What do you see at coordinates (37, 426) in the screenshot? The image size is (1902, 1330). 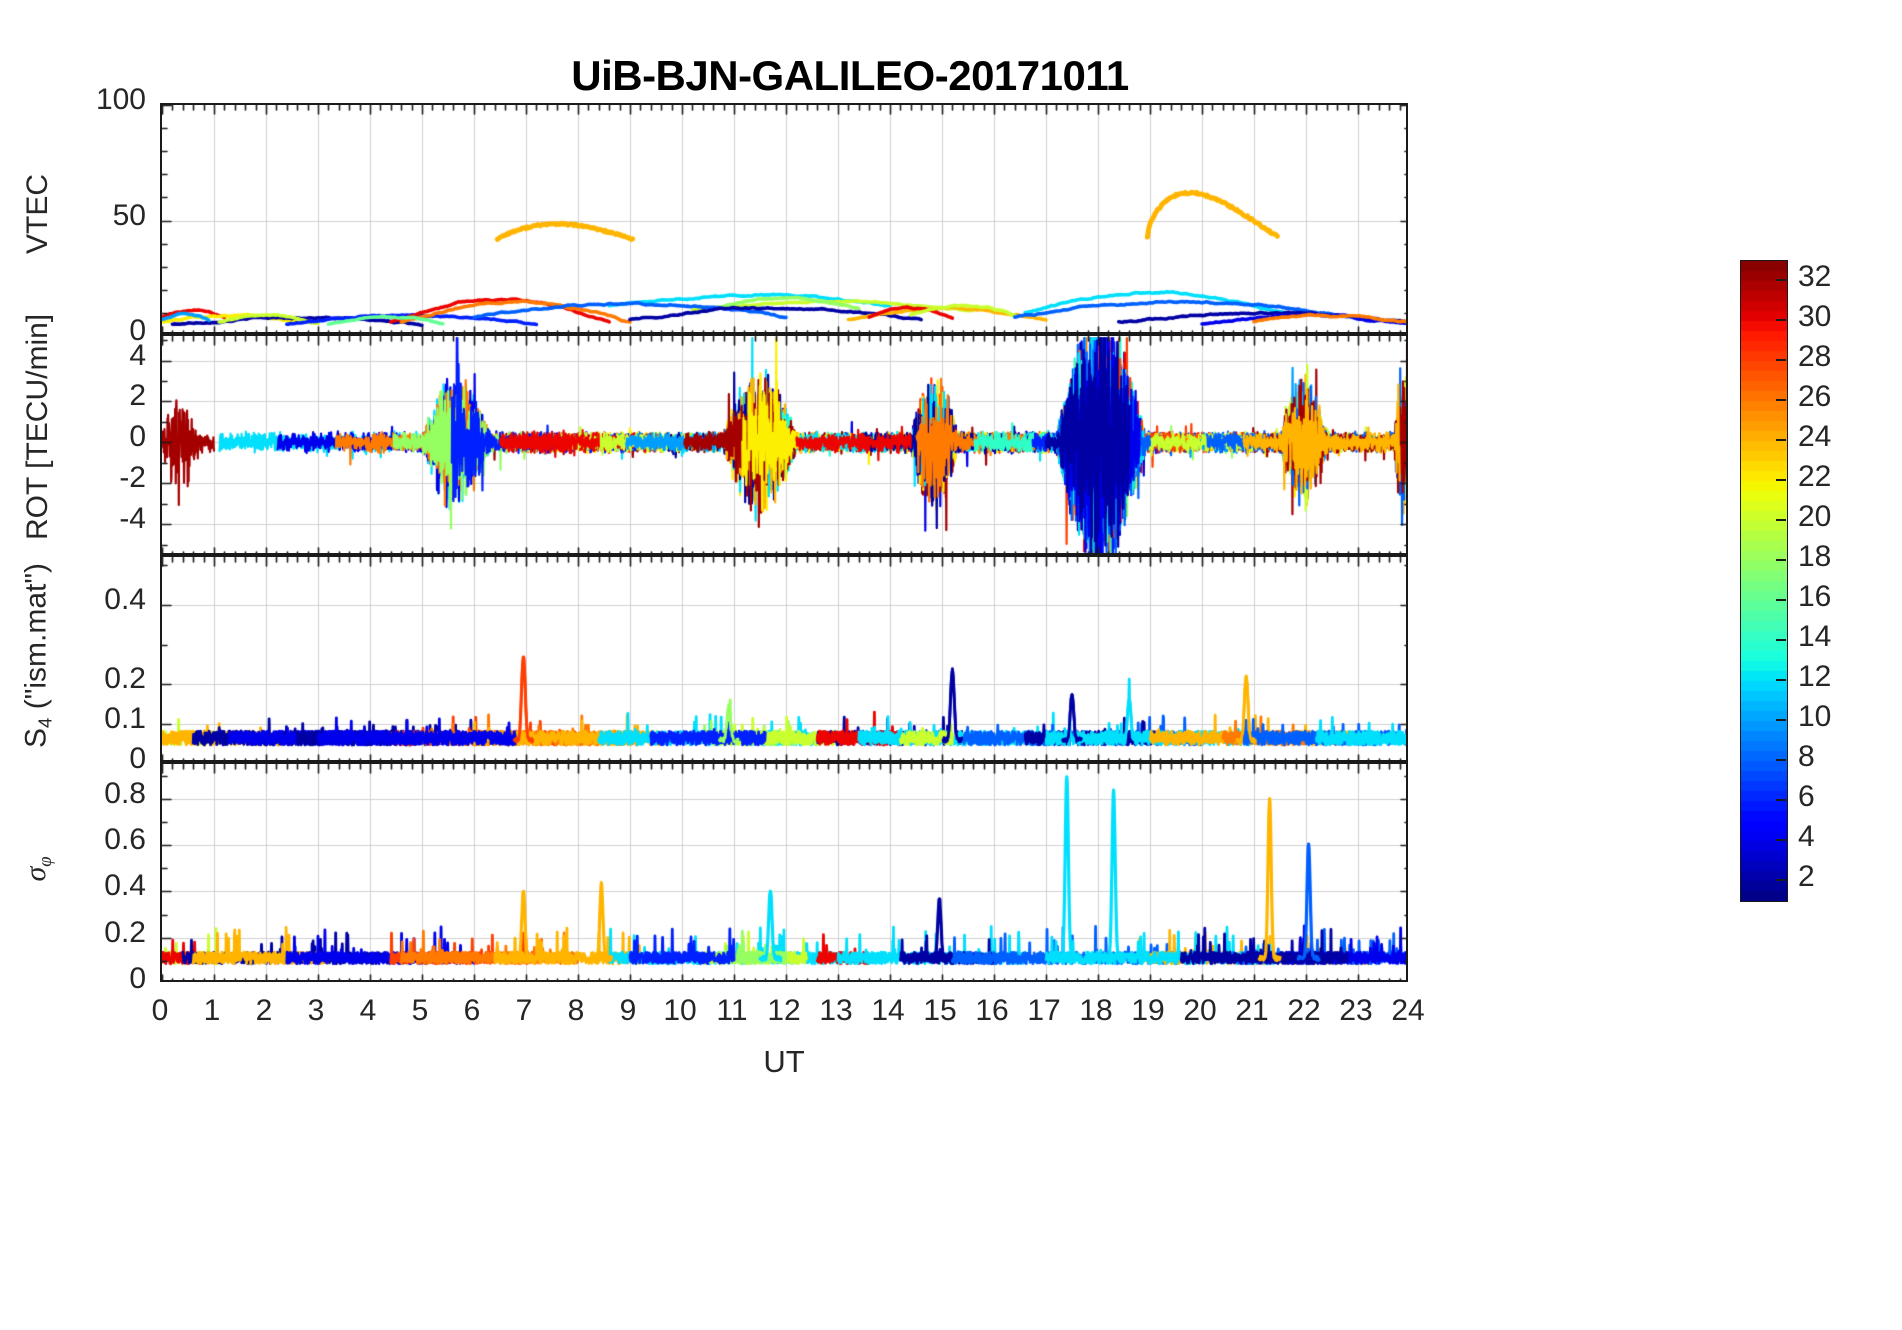 I see `y-axis-label-rot: ROT [TECU/min]` at bounding box center [37, 426].